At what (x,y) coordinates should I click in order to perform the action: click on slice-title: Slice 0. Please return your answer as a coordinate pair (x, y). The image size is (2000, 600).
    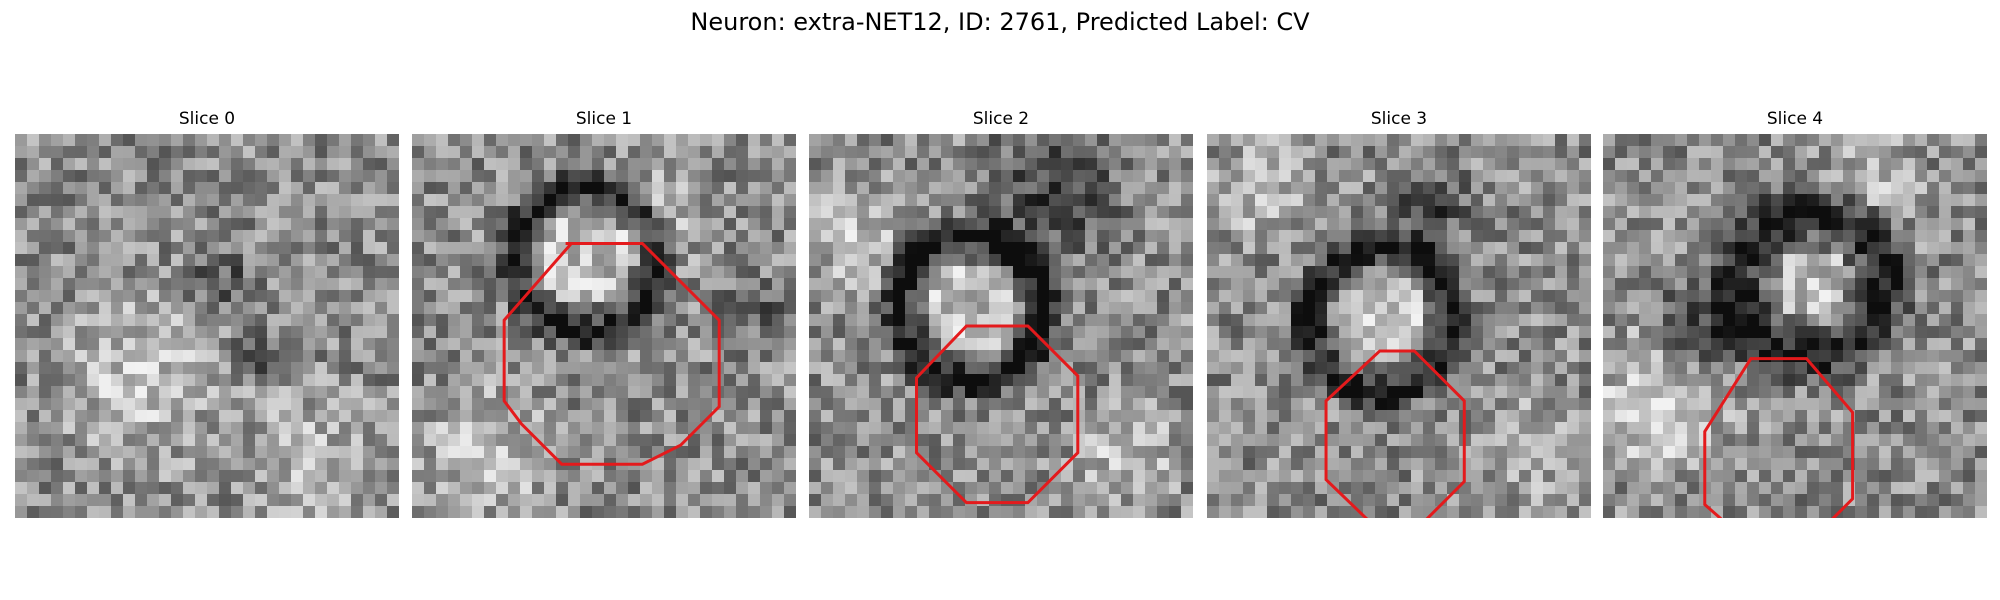
    Looking at the image, I should click on (207, 119).